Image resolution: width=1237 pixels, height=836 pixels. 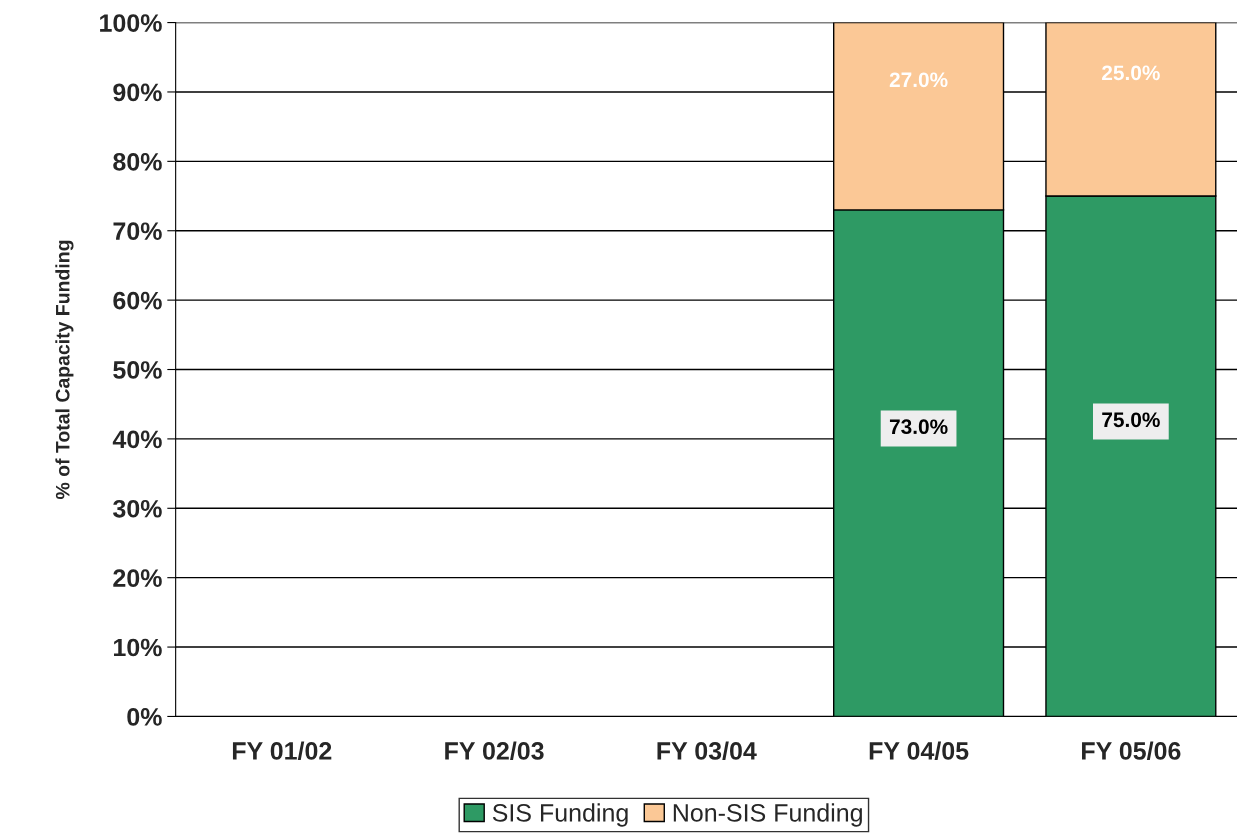 What do you see at coordinates (144, 717) in the screenshot?
I see `y-tick-label: 0%` at bounding box center [144, 717].